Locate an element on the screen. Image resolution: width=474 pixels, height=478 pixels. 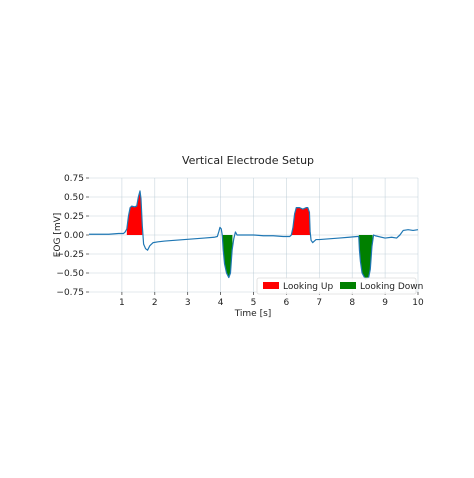
legend-label-looking-down: Looking Down is located at coordinates (391, 287).